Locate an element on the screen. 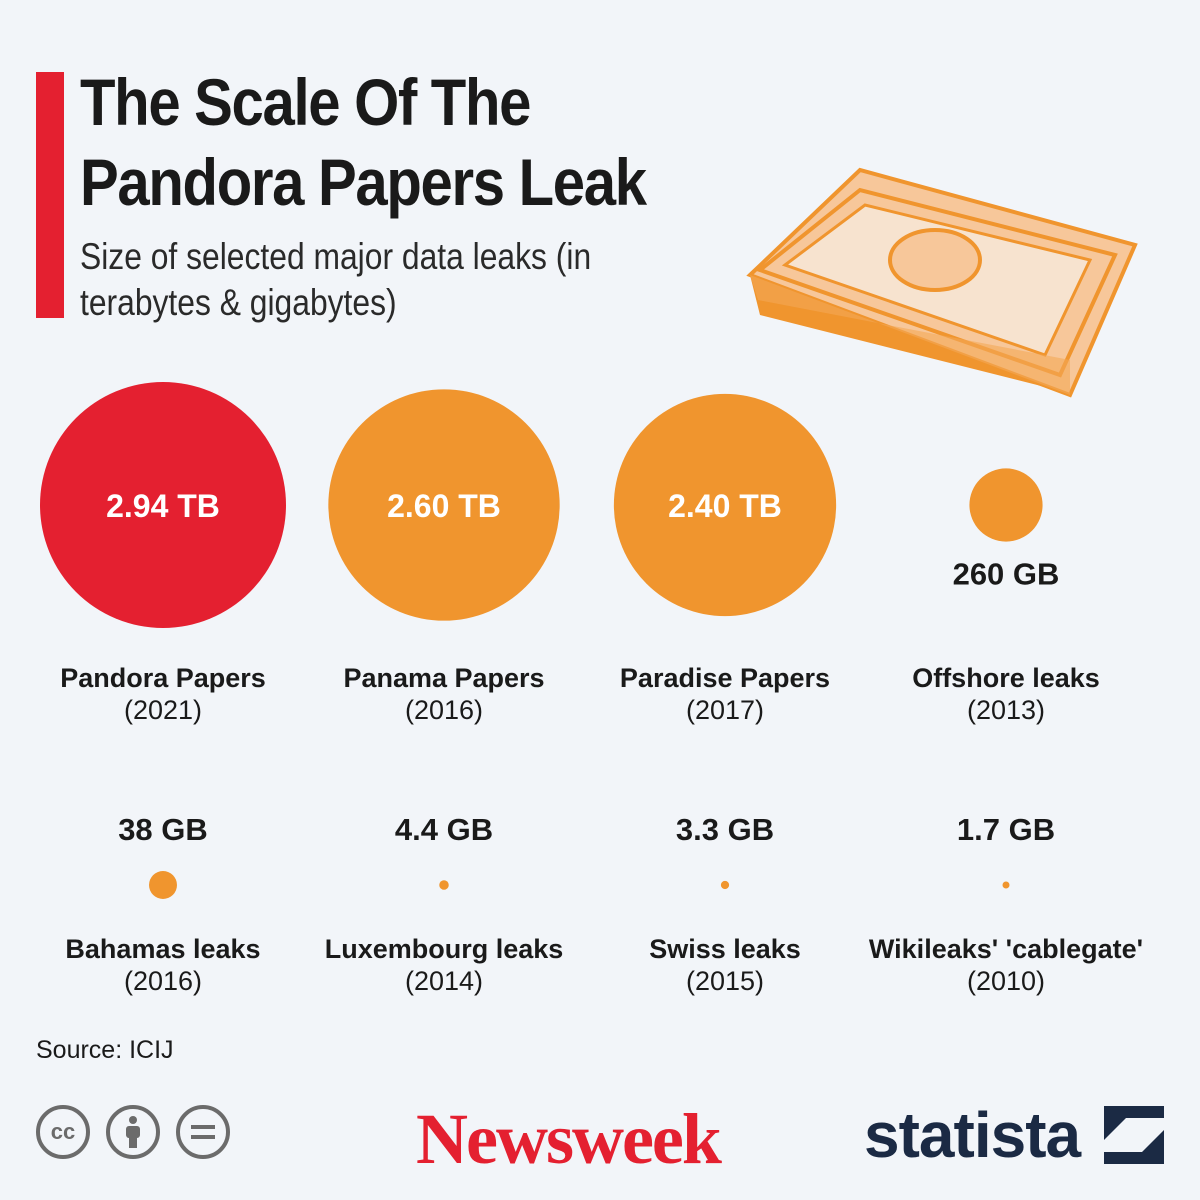 Image resolution: width=1200 pixels, height=1200 pixels. value-label: 2.40 TB is located at coordinates (725, 506).